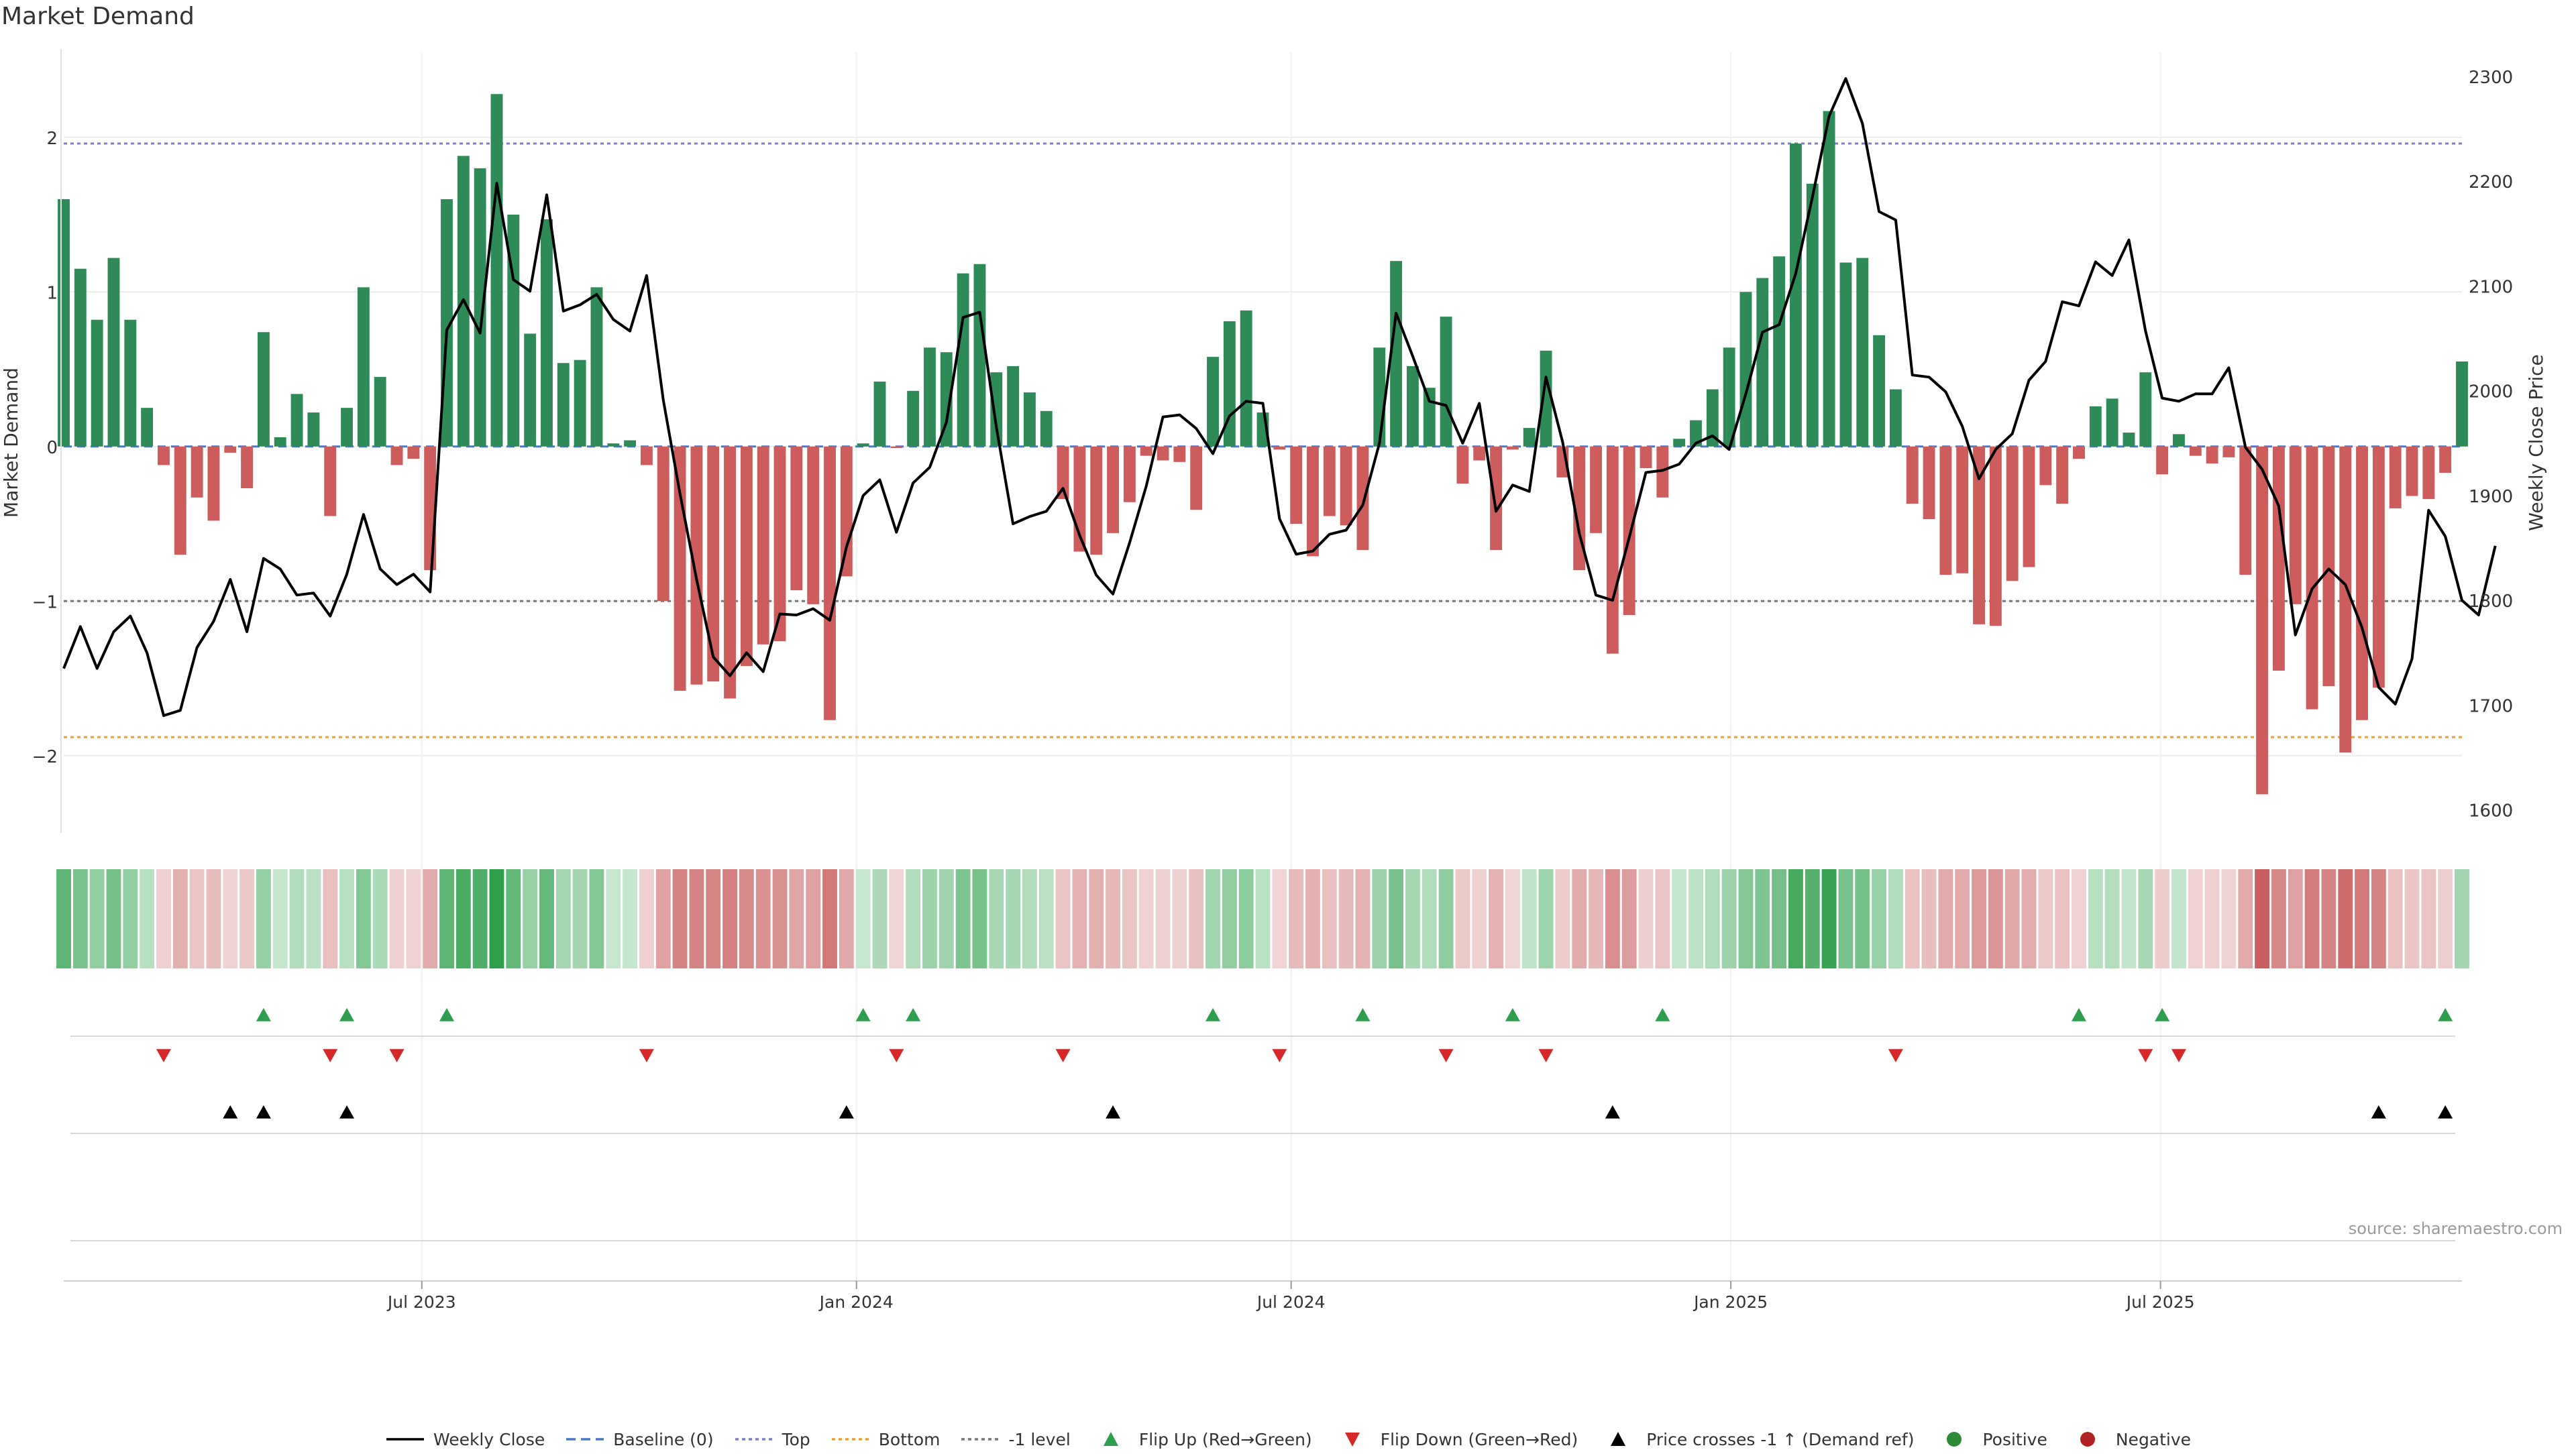 The width and height of the screenshot is (2576, 1454). What do you see at coordinates (1262, 1124) in the screenshot?
I see `event-markers` at bounding box center [1262, 1124].